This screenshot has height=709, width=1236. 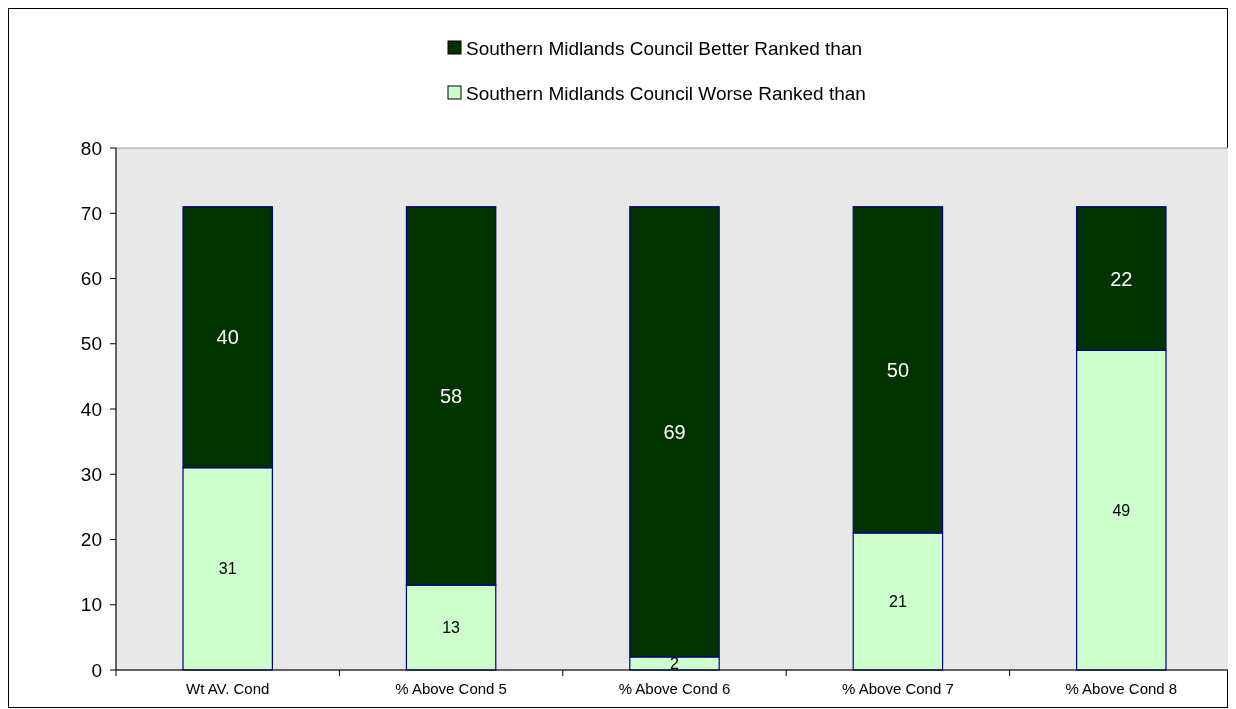 I want to click on y-tick-label: 80, so click(x=91, y=148).